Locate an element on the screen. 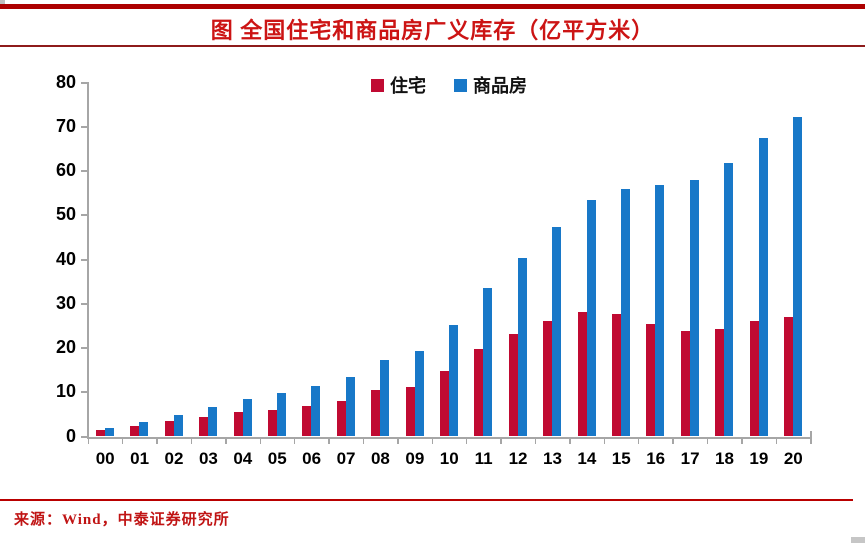 This screenshot has height=543, width=865. x-axis-tick-label: 12 is located at coordinates (518, 458).